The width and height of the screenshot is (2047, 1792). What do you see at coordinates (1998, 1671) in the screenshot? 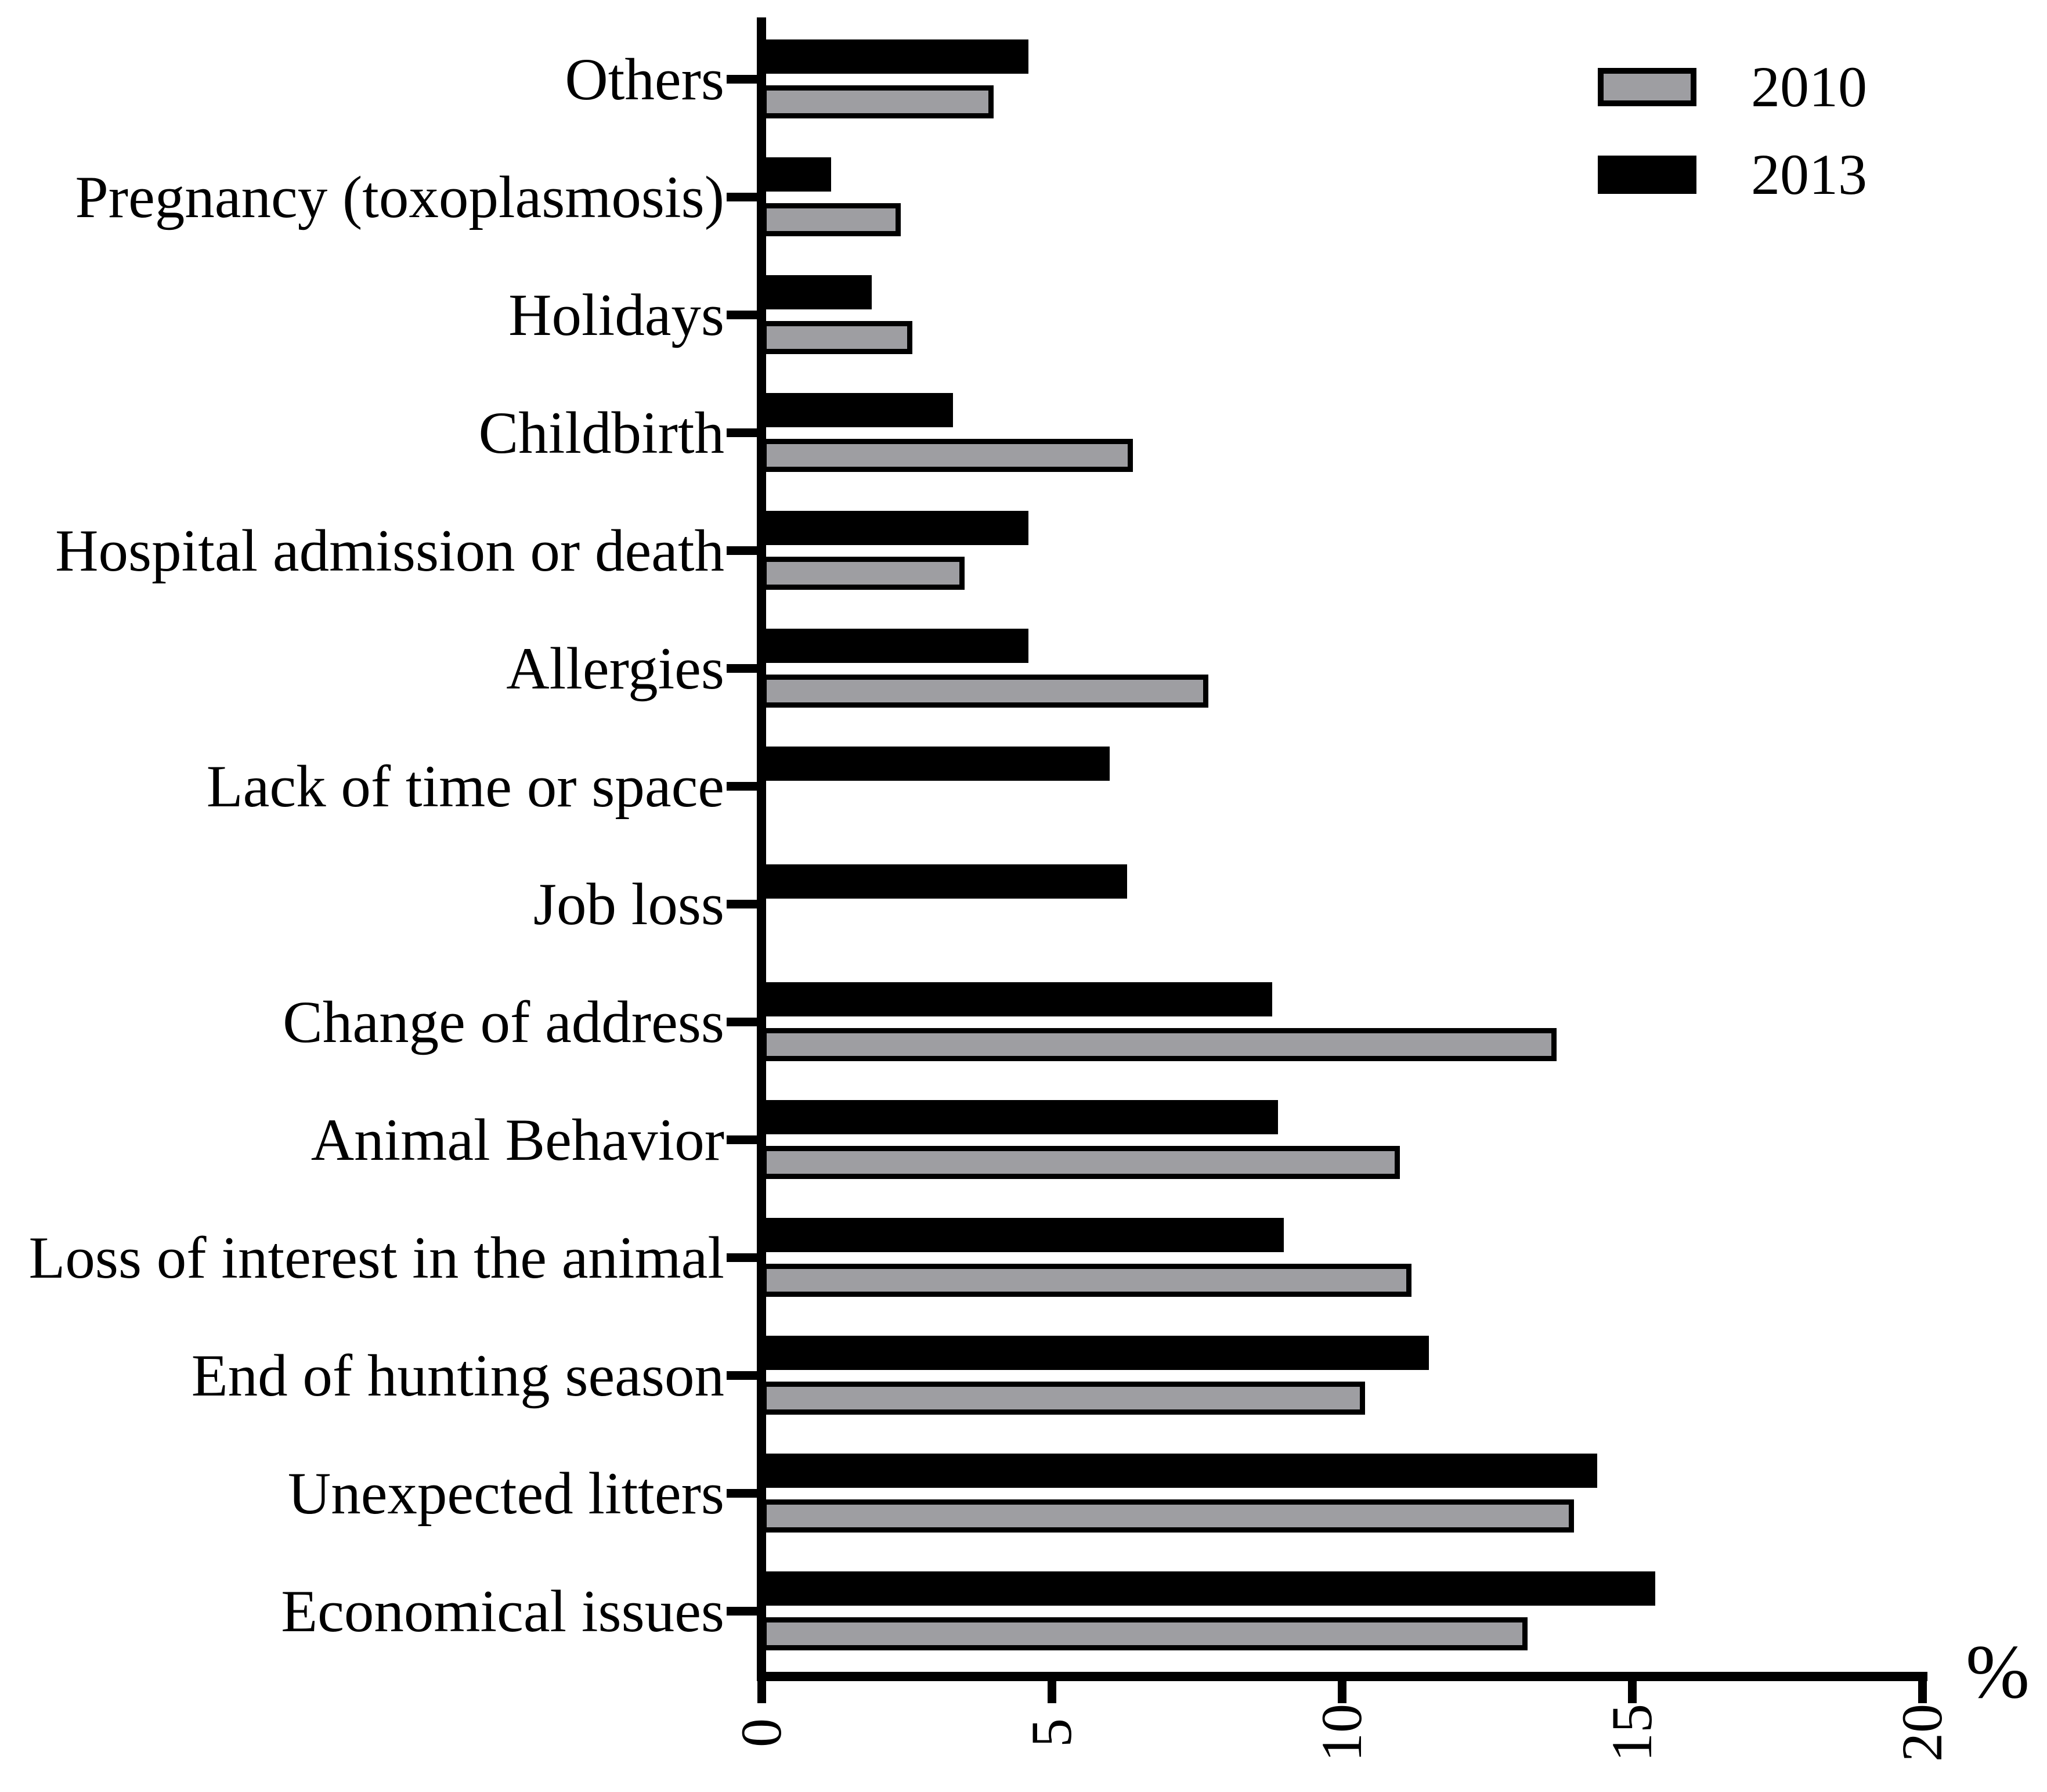
I see `x-axis-unit-label: %` at bounding box center [1998, 1671].